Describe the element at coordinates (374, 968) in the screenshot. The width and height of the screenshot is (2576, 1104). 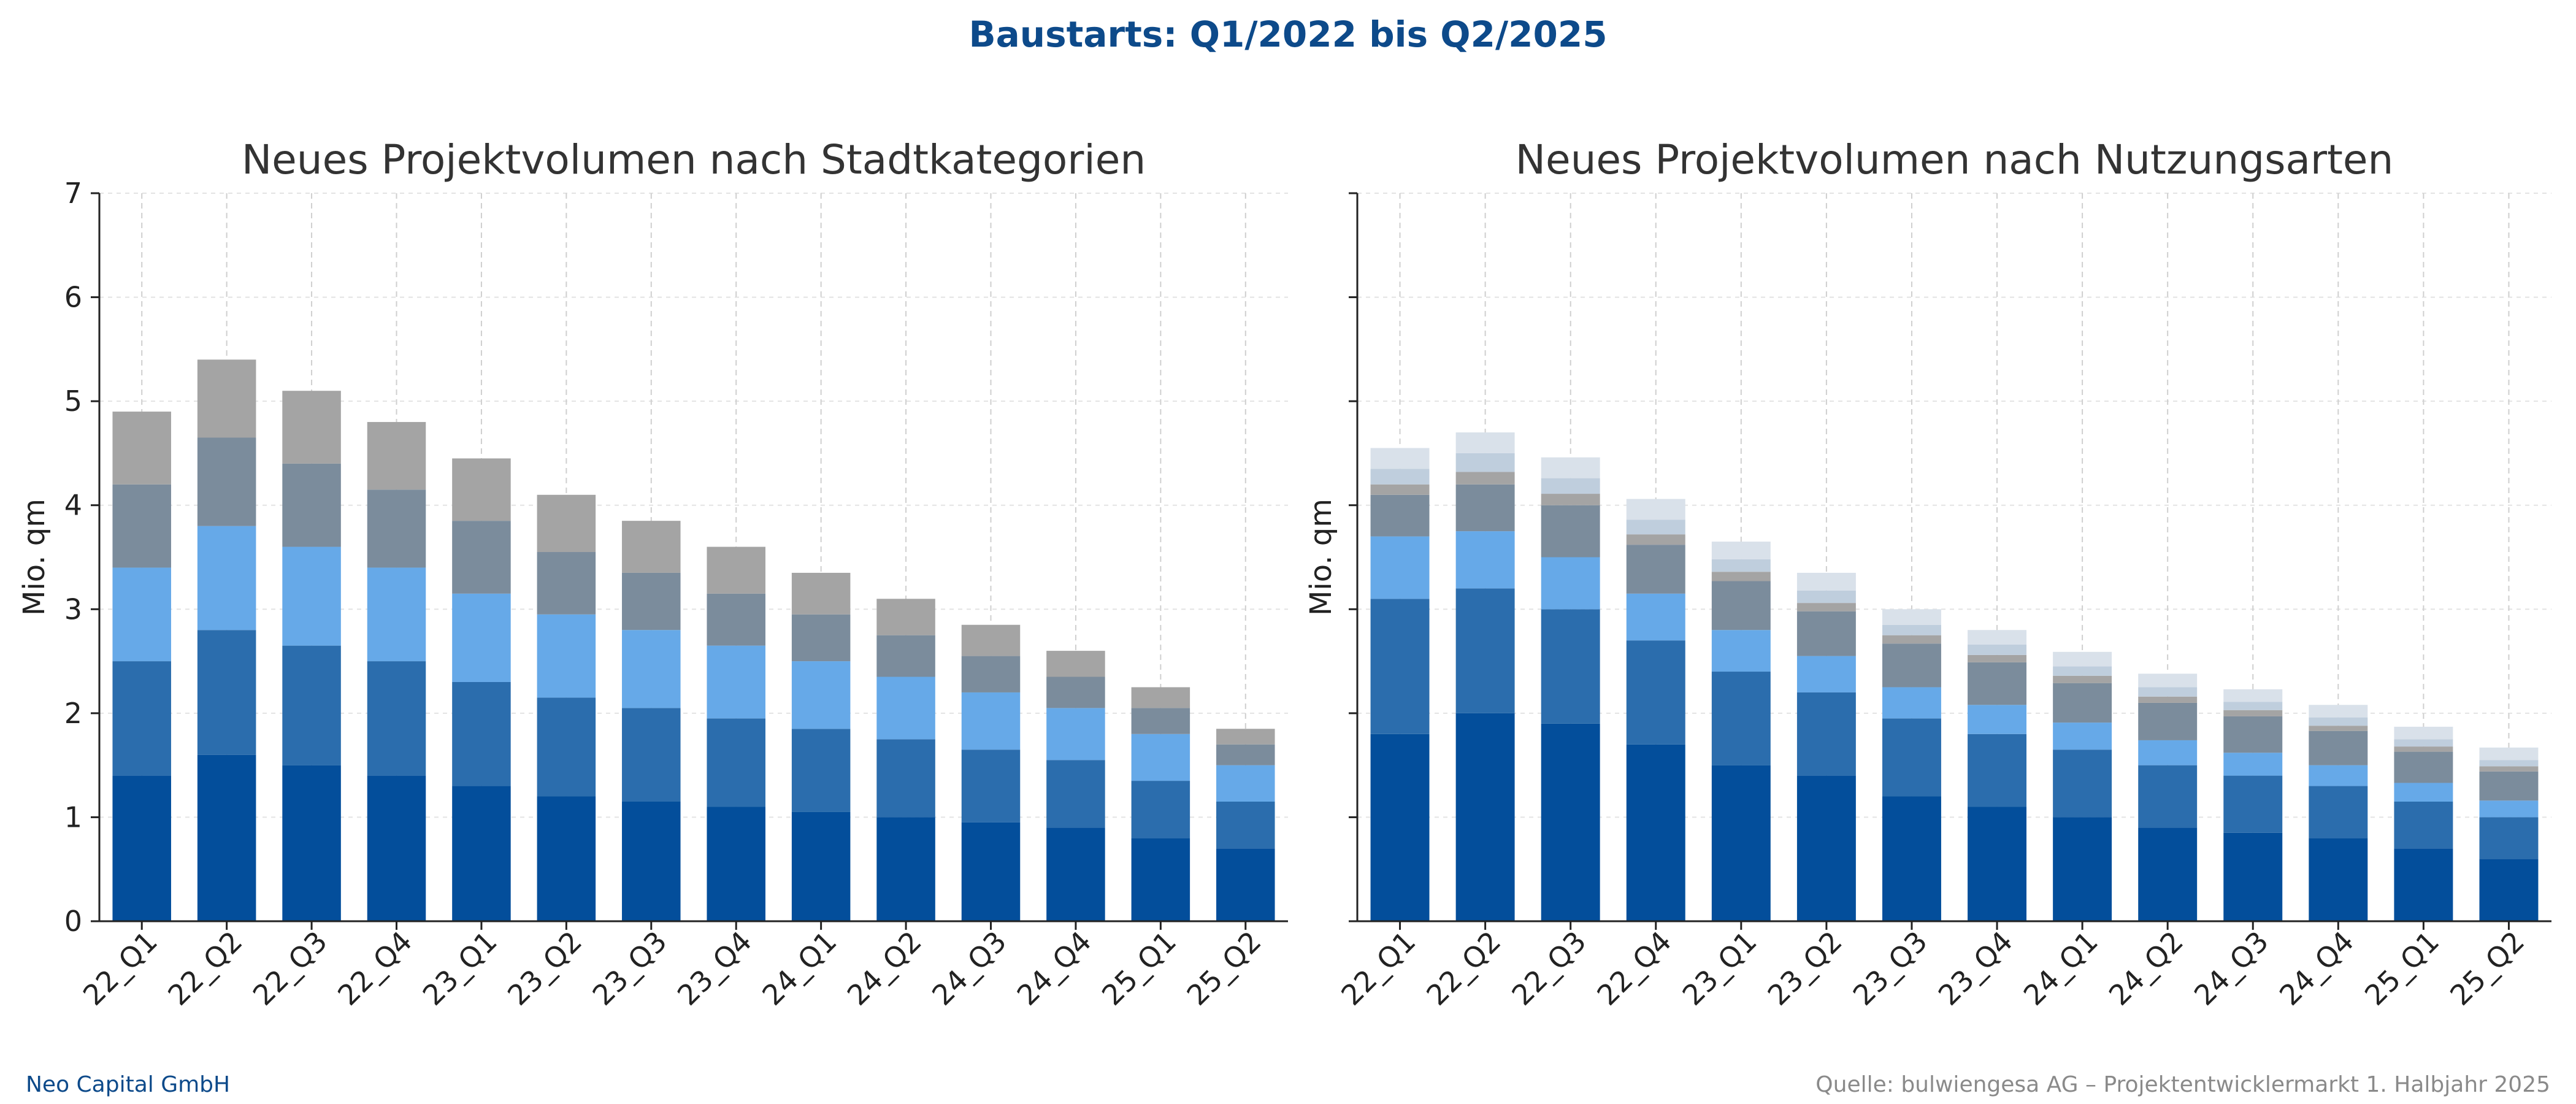
I see `x-tick-label: 22_Q4` at that location.